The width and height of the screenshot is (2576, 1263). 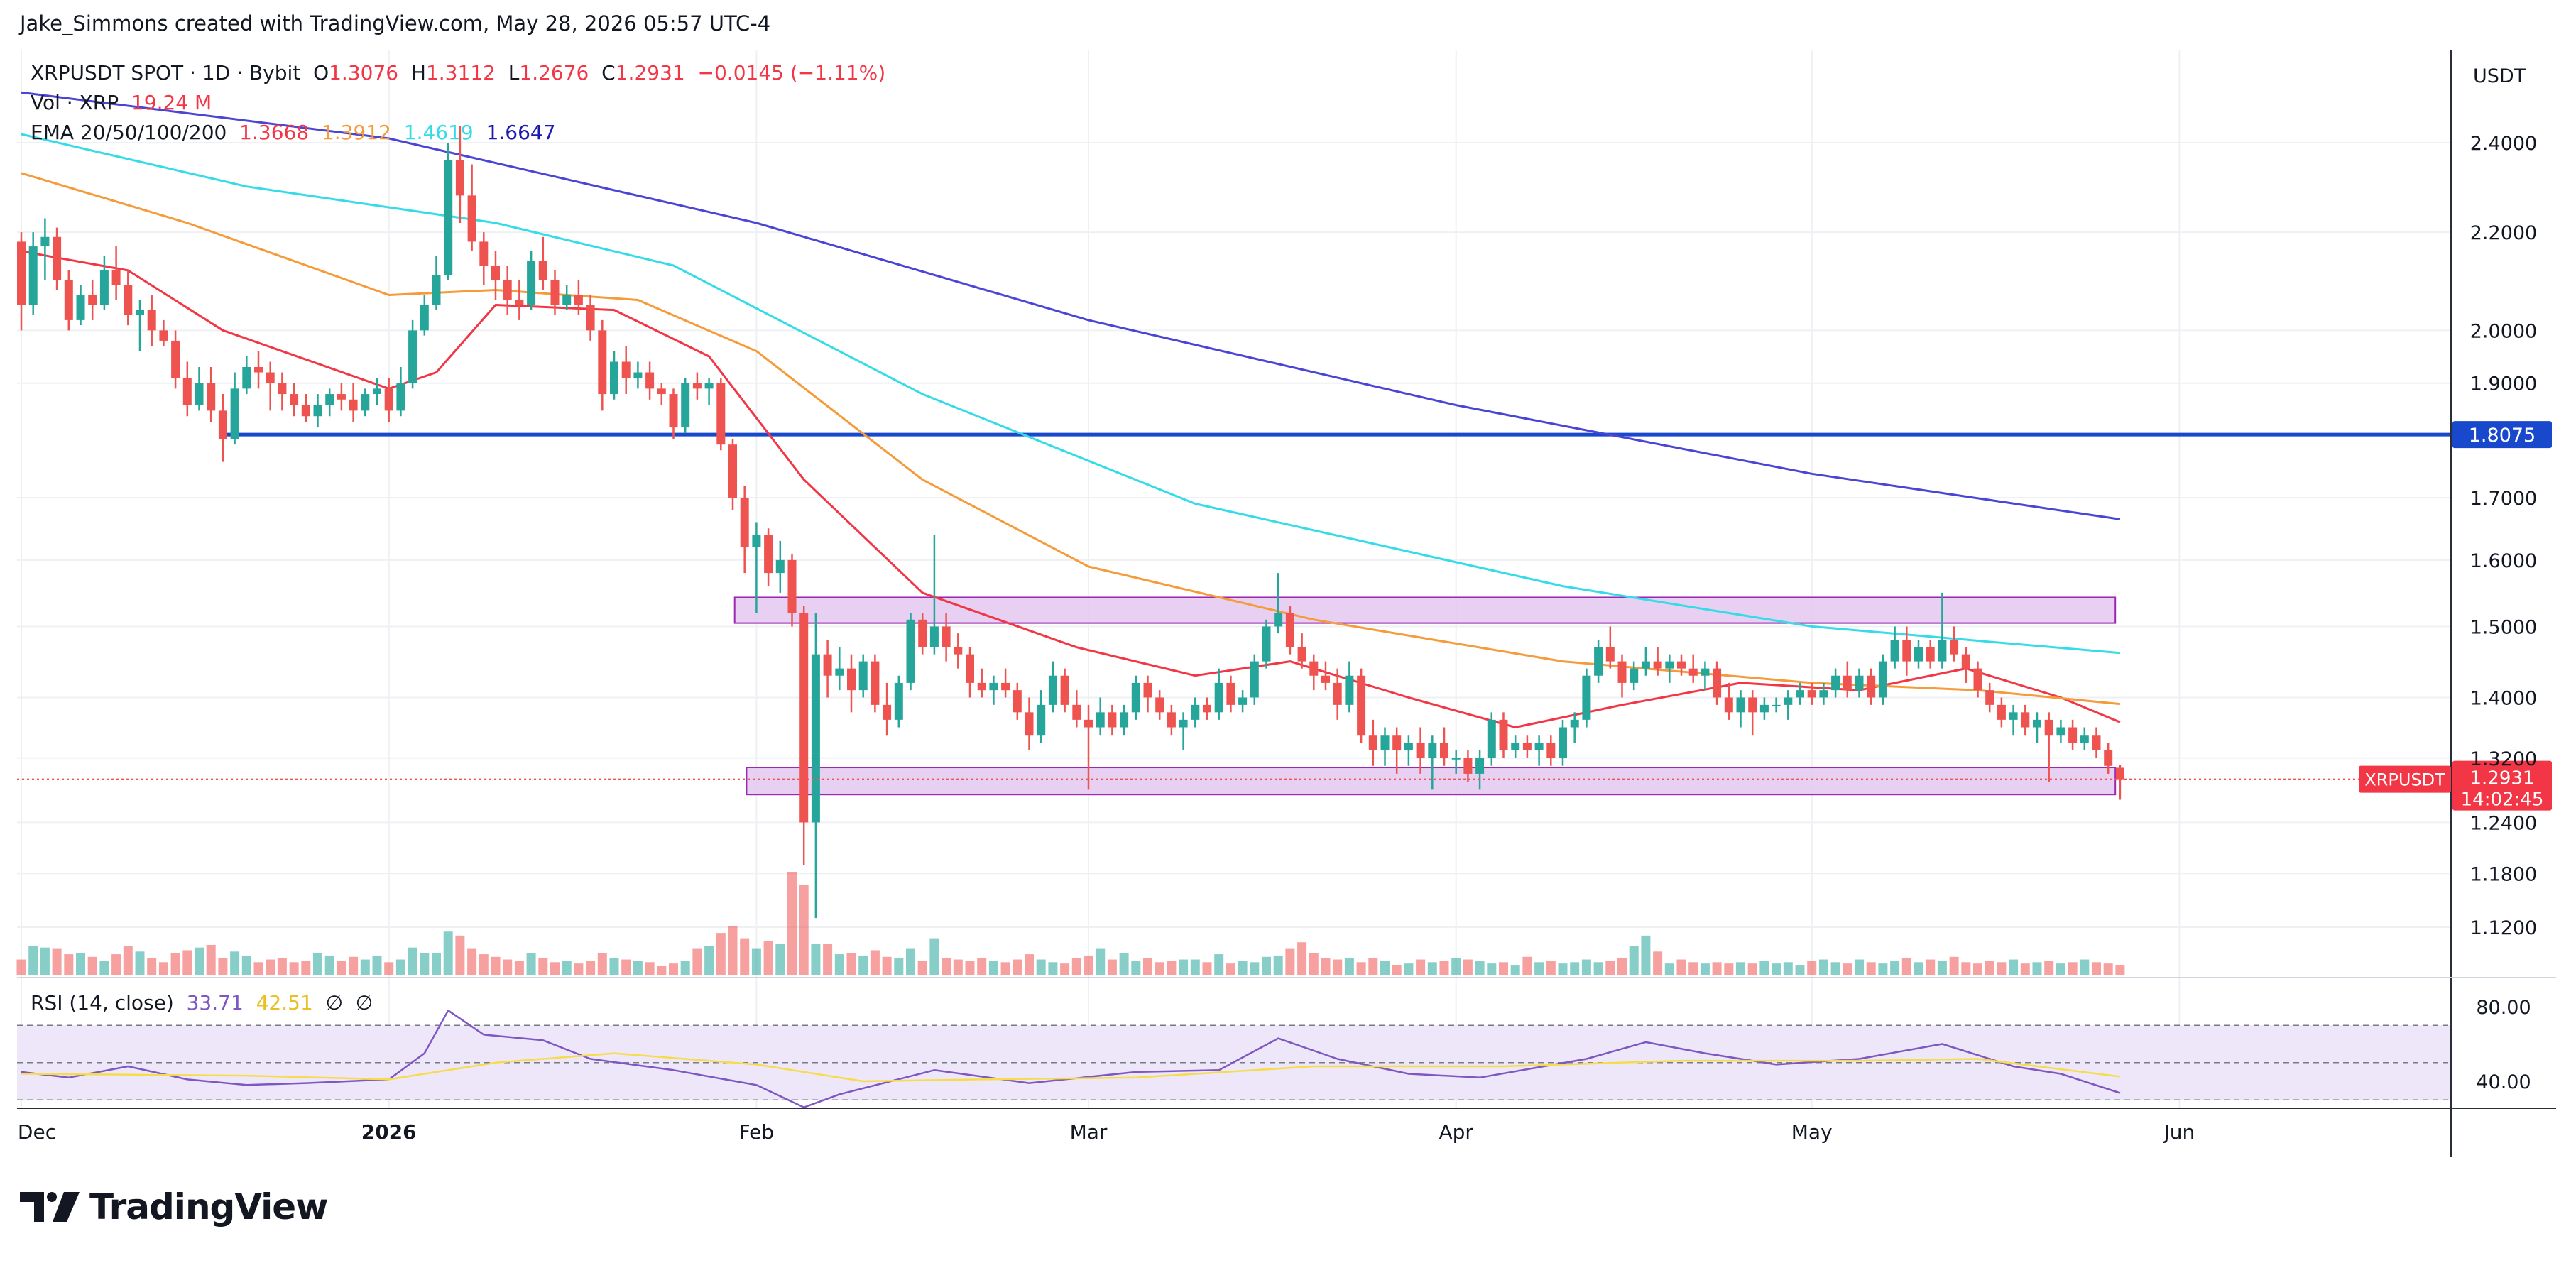 I want to click on tradingview-logo: TradingView, so click(x=174, y=1207).